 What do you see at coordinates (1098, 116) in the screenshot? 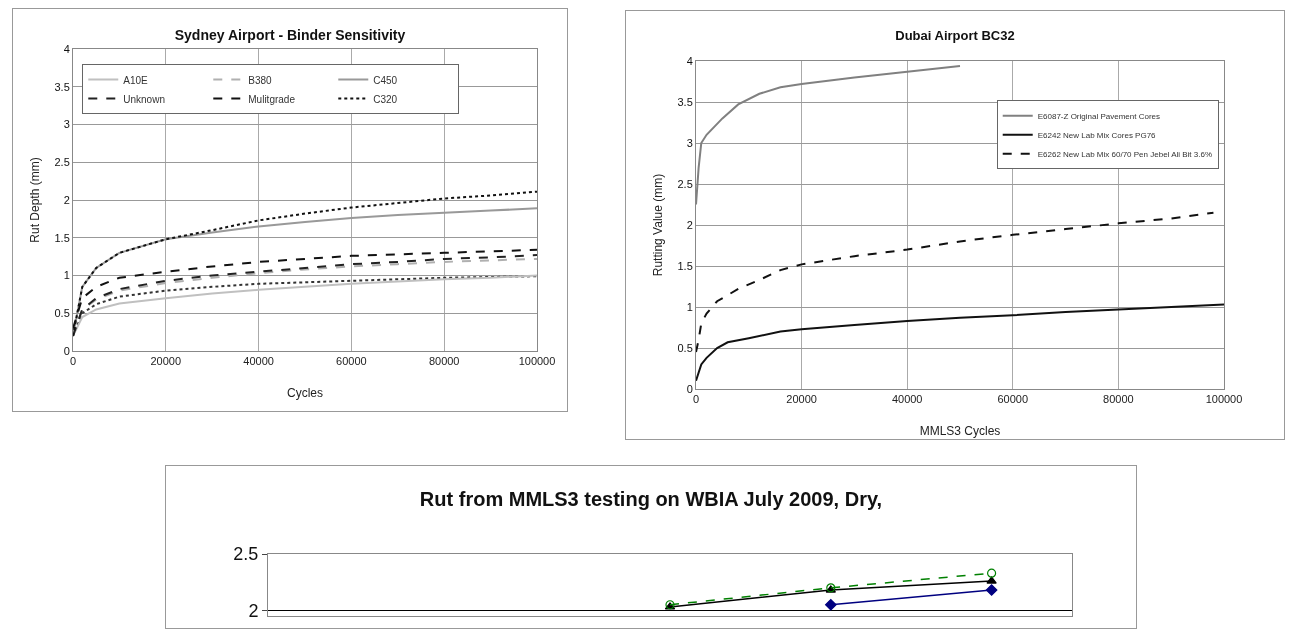
I see `legend-label: E6087-Z Original Pavement Cores` at bounding box center [1098, 116].